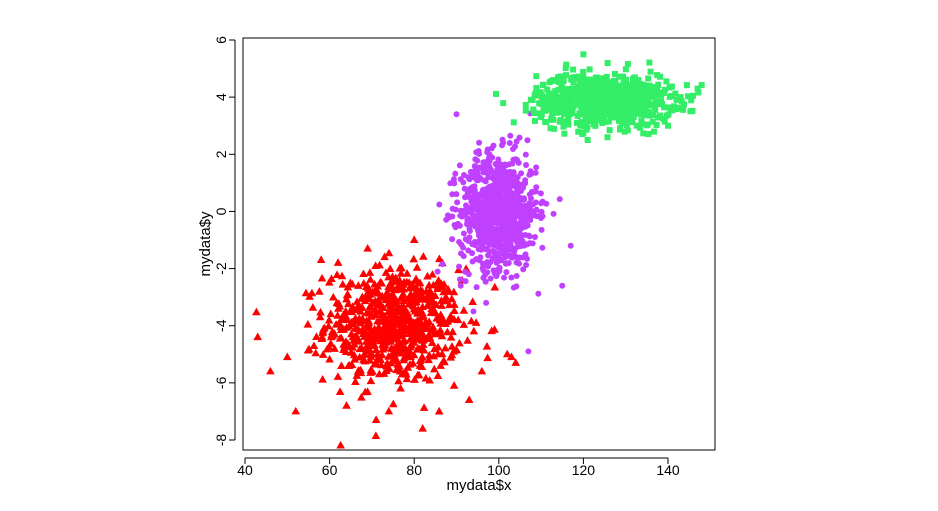 The image size is (938, 511). Describe the element at coordinates (245, 470) in the screenshot. I see `x-tick-label: 40` at that location.